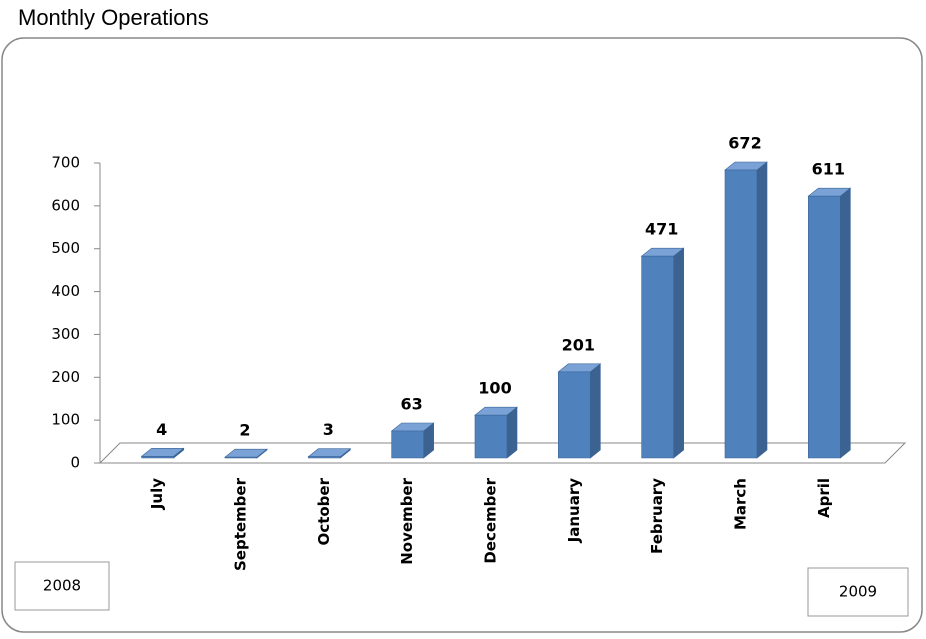  Describe the element at coordinates (828, 169) in the screenshot. I see `data-label: 611` at that location.